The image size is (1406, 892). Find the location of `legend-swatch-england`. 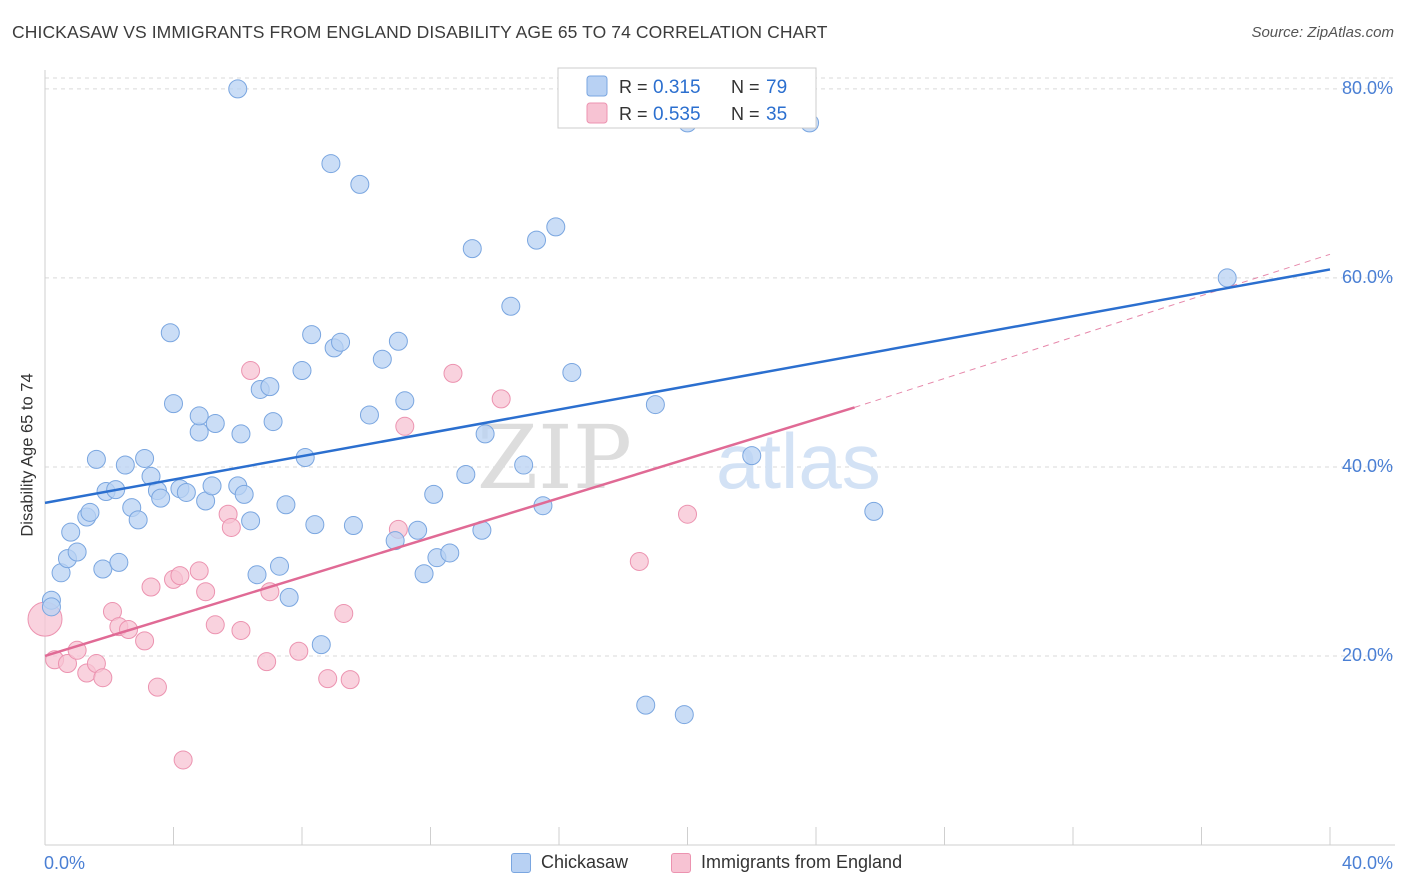

legend-swatch-england is located at coordinates (597, 113).